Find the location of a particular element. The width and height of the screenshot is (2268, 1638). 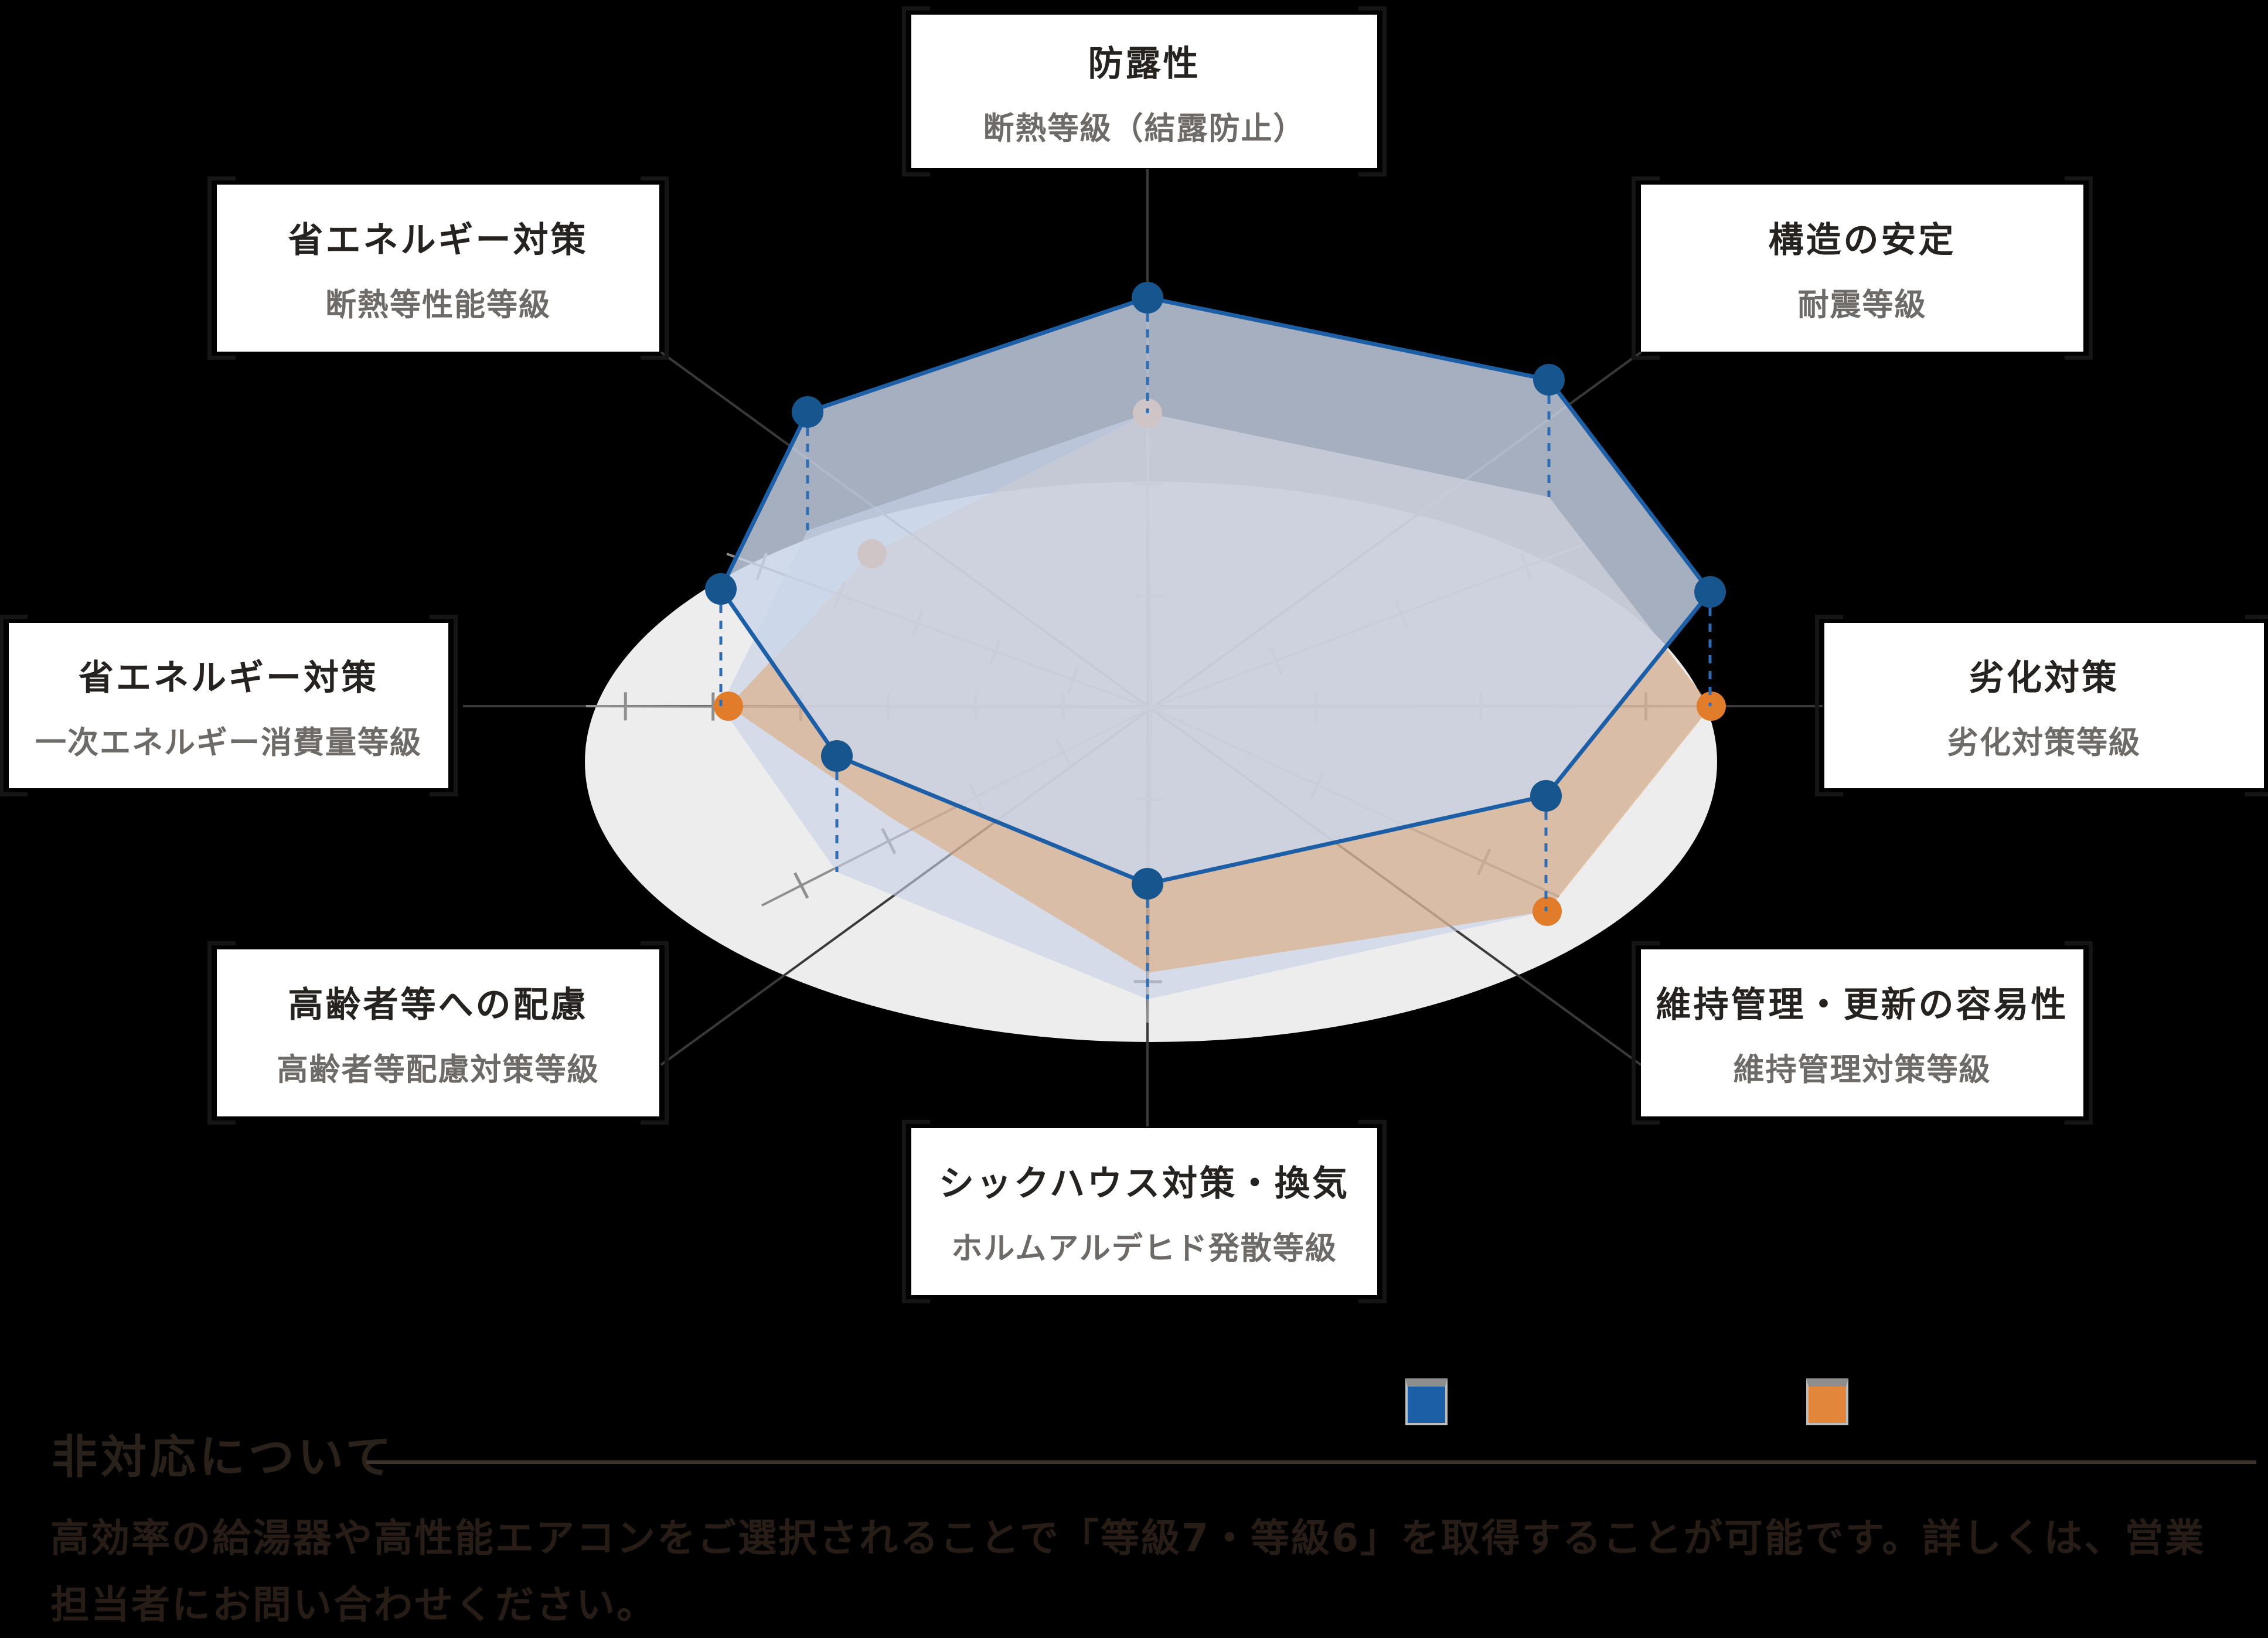

axis-grade-label: 維持管理対策等級 is located at coordinates (1862, 1067).